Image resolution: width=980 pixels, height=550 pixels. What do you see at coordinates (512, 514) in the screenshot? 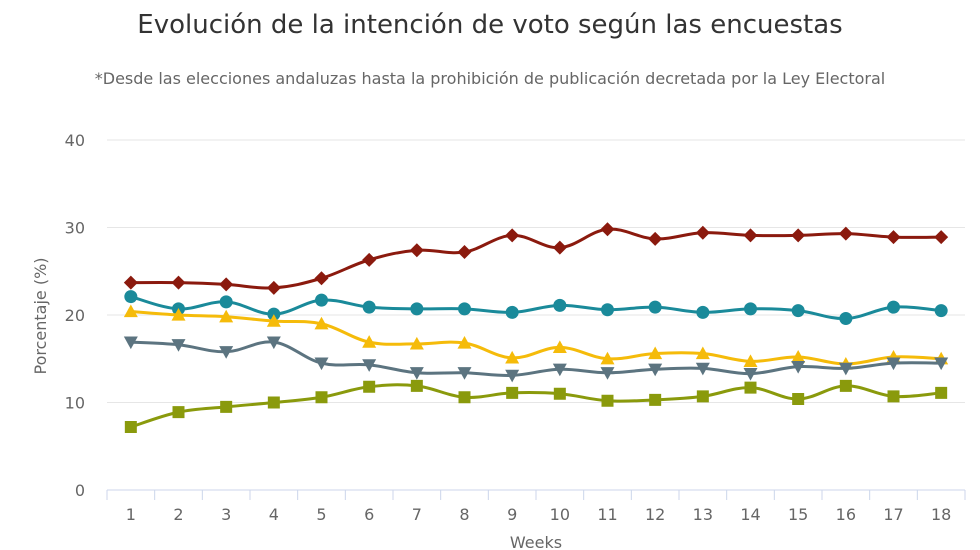
I see `x-tick-label: 9` at bounding box center [512, 514].